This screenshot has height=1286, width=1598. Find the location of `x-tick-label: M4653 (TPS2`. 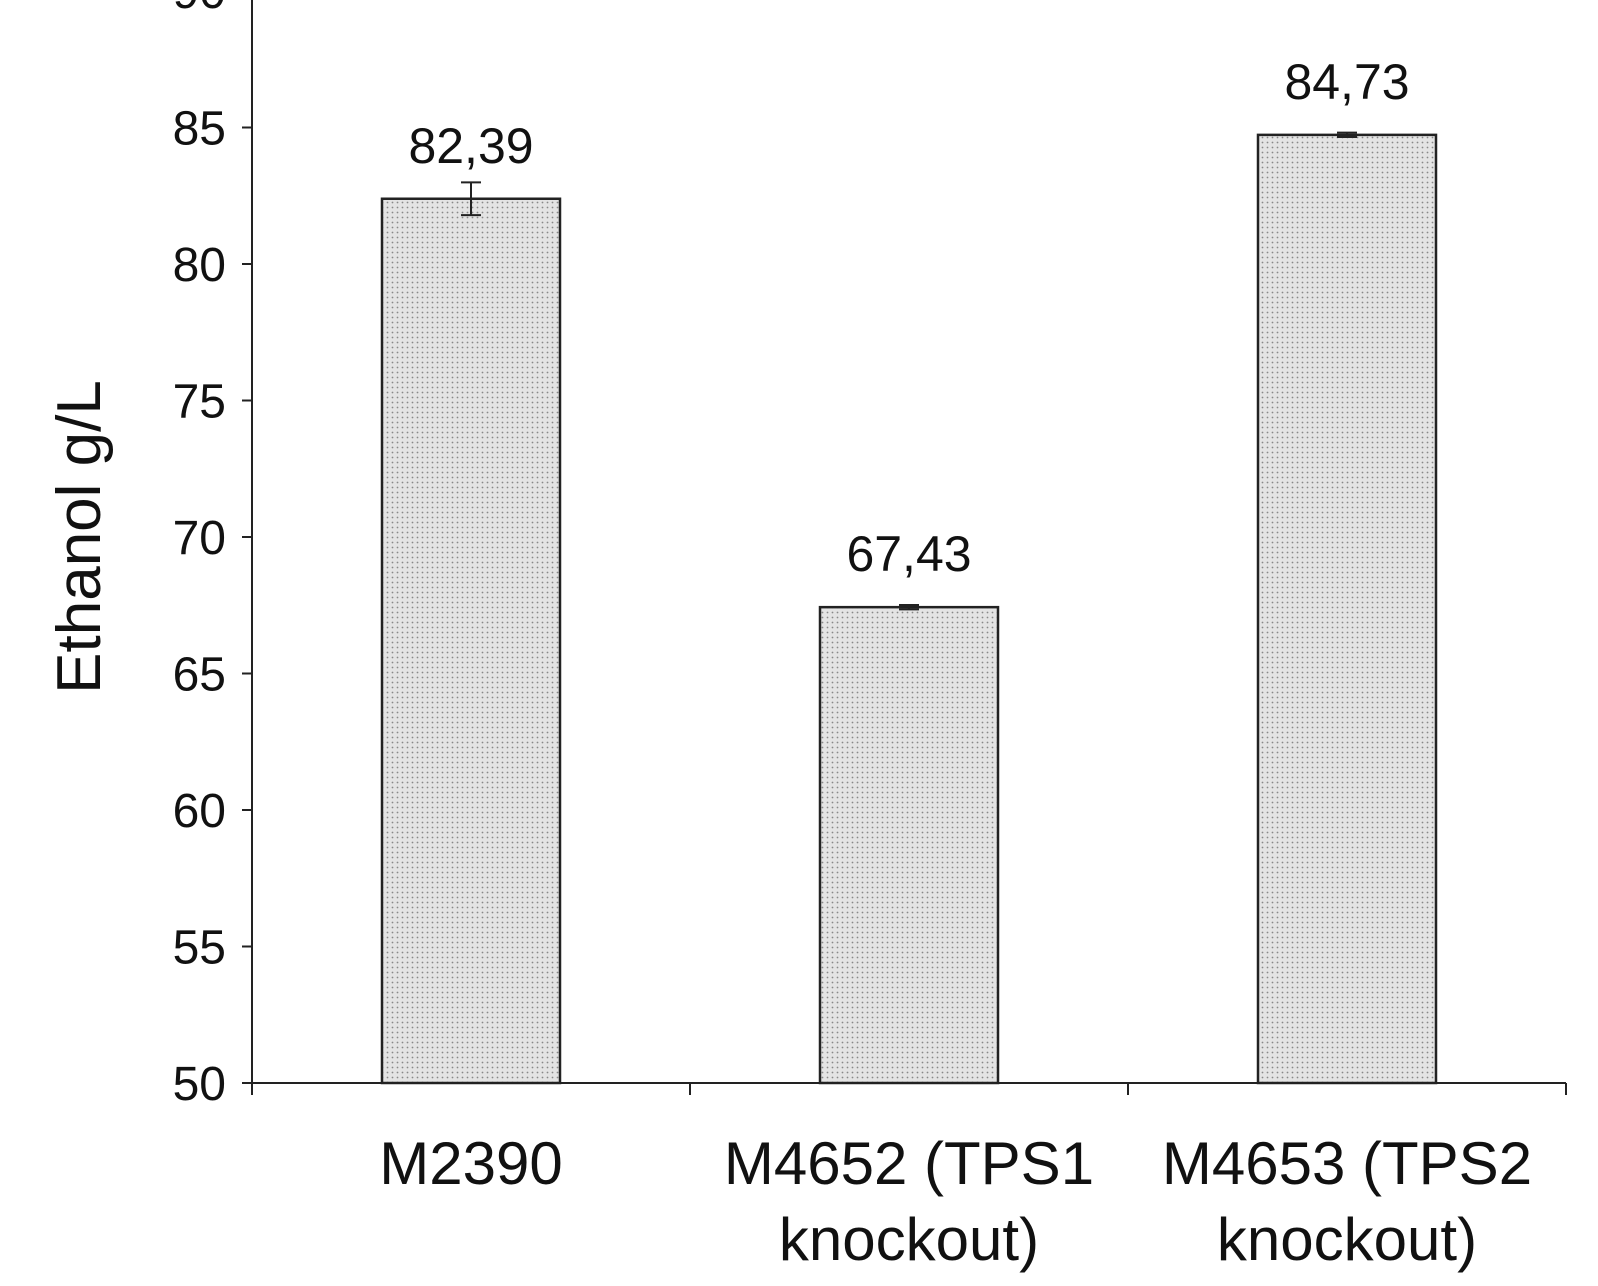

x-tick-label: M4653 (TPS2 is located at coordinates (1347, 1163).